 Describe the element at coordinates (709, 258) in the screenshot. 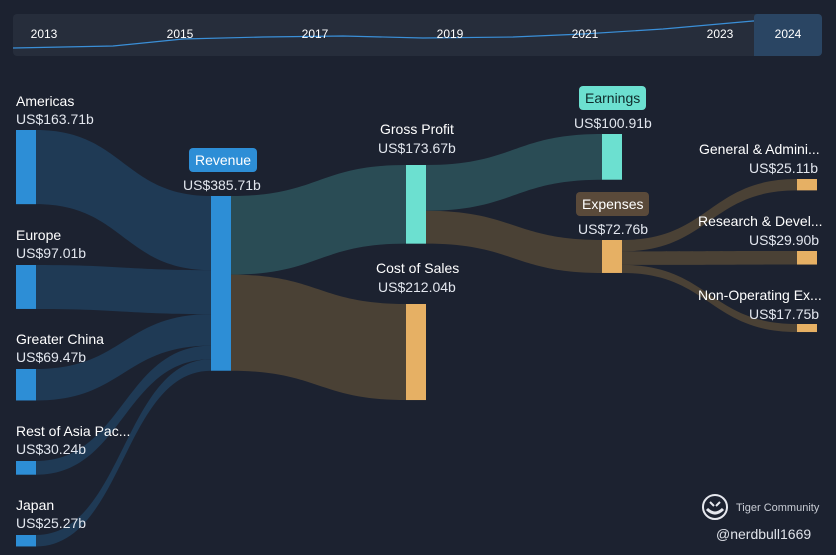

I see `flow-expenses-to-rd` at that location.